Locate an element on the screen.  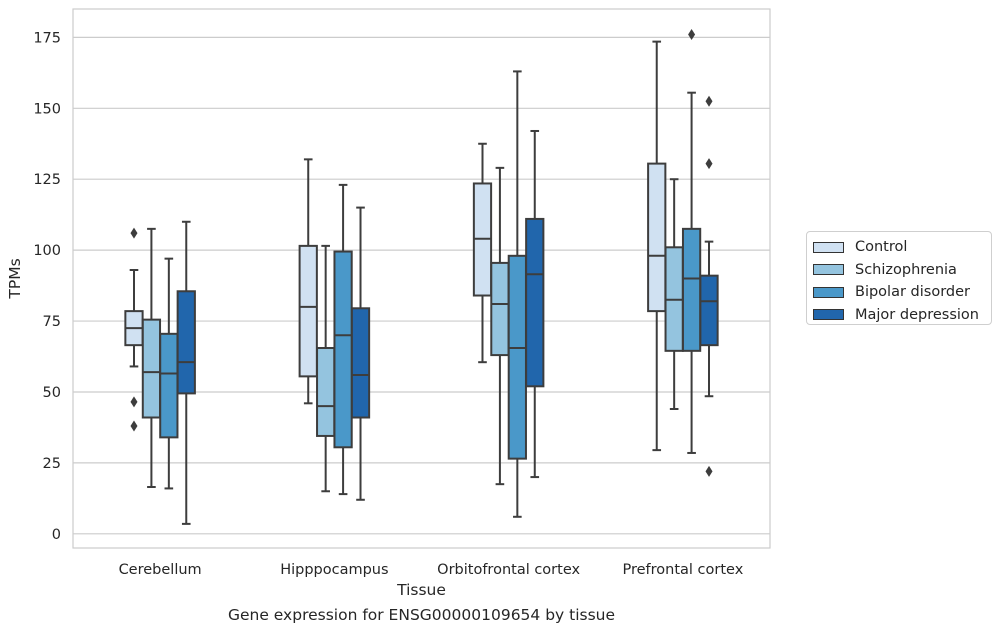
legend-label-control: Control is located at coordinates (881, 247).